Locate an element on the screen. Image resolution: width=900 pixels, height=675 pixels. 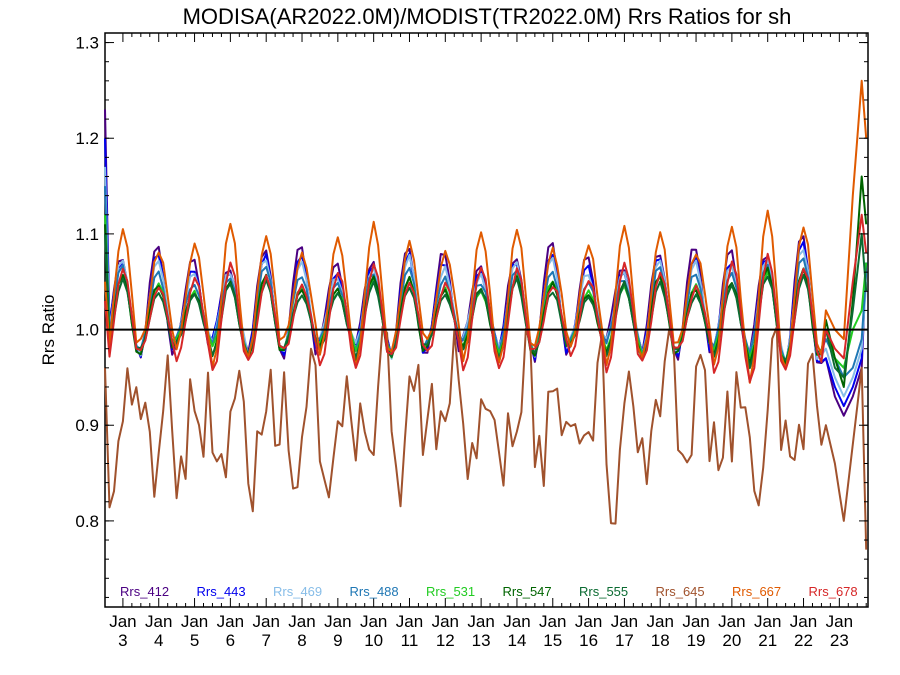
x-tick-day-12: 15 is located at coordinates (552, 640).